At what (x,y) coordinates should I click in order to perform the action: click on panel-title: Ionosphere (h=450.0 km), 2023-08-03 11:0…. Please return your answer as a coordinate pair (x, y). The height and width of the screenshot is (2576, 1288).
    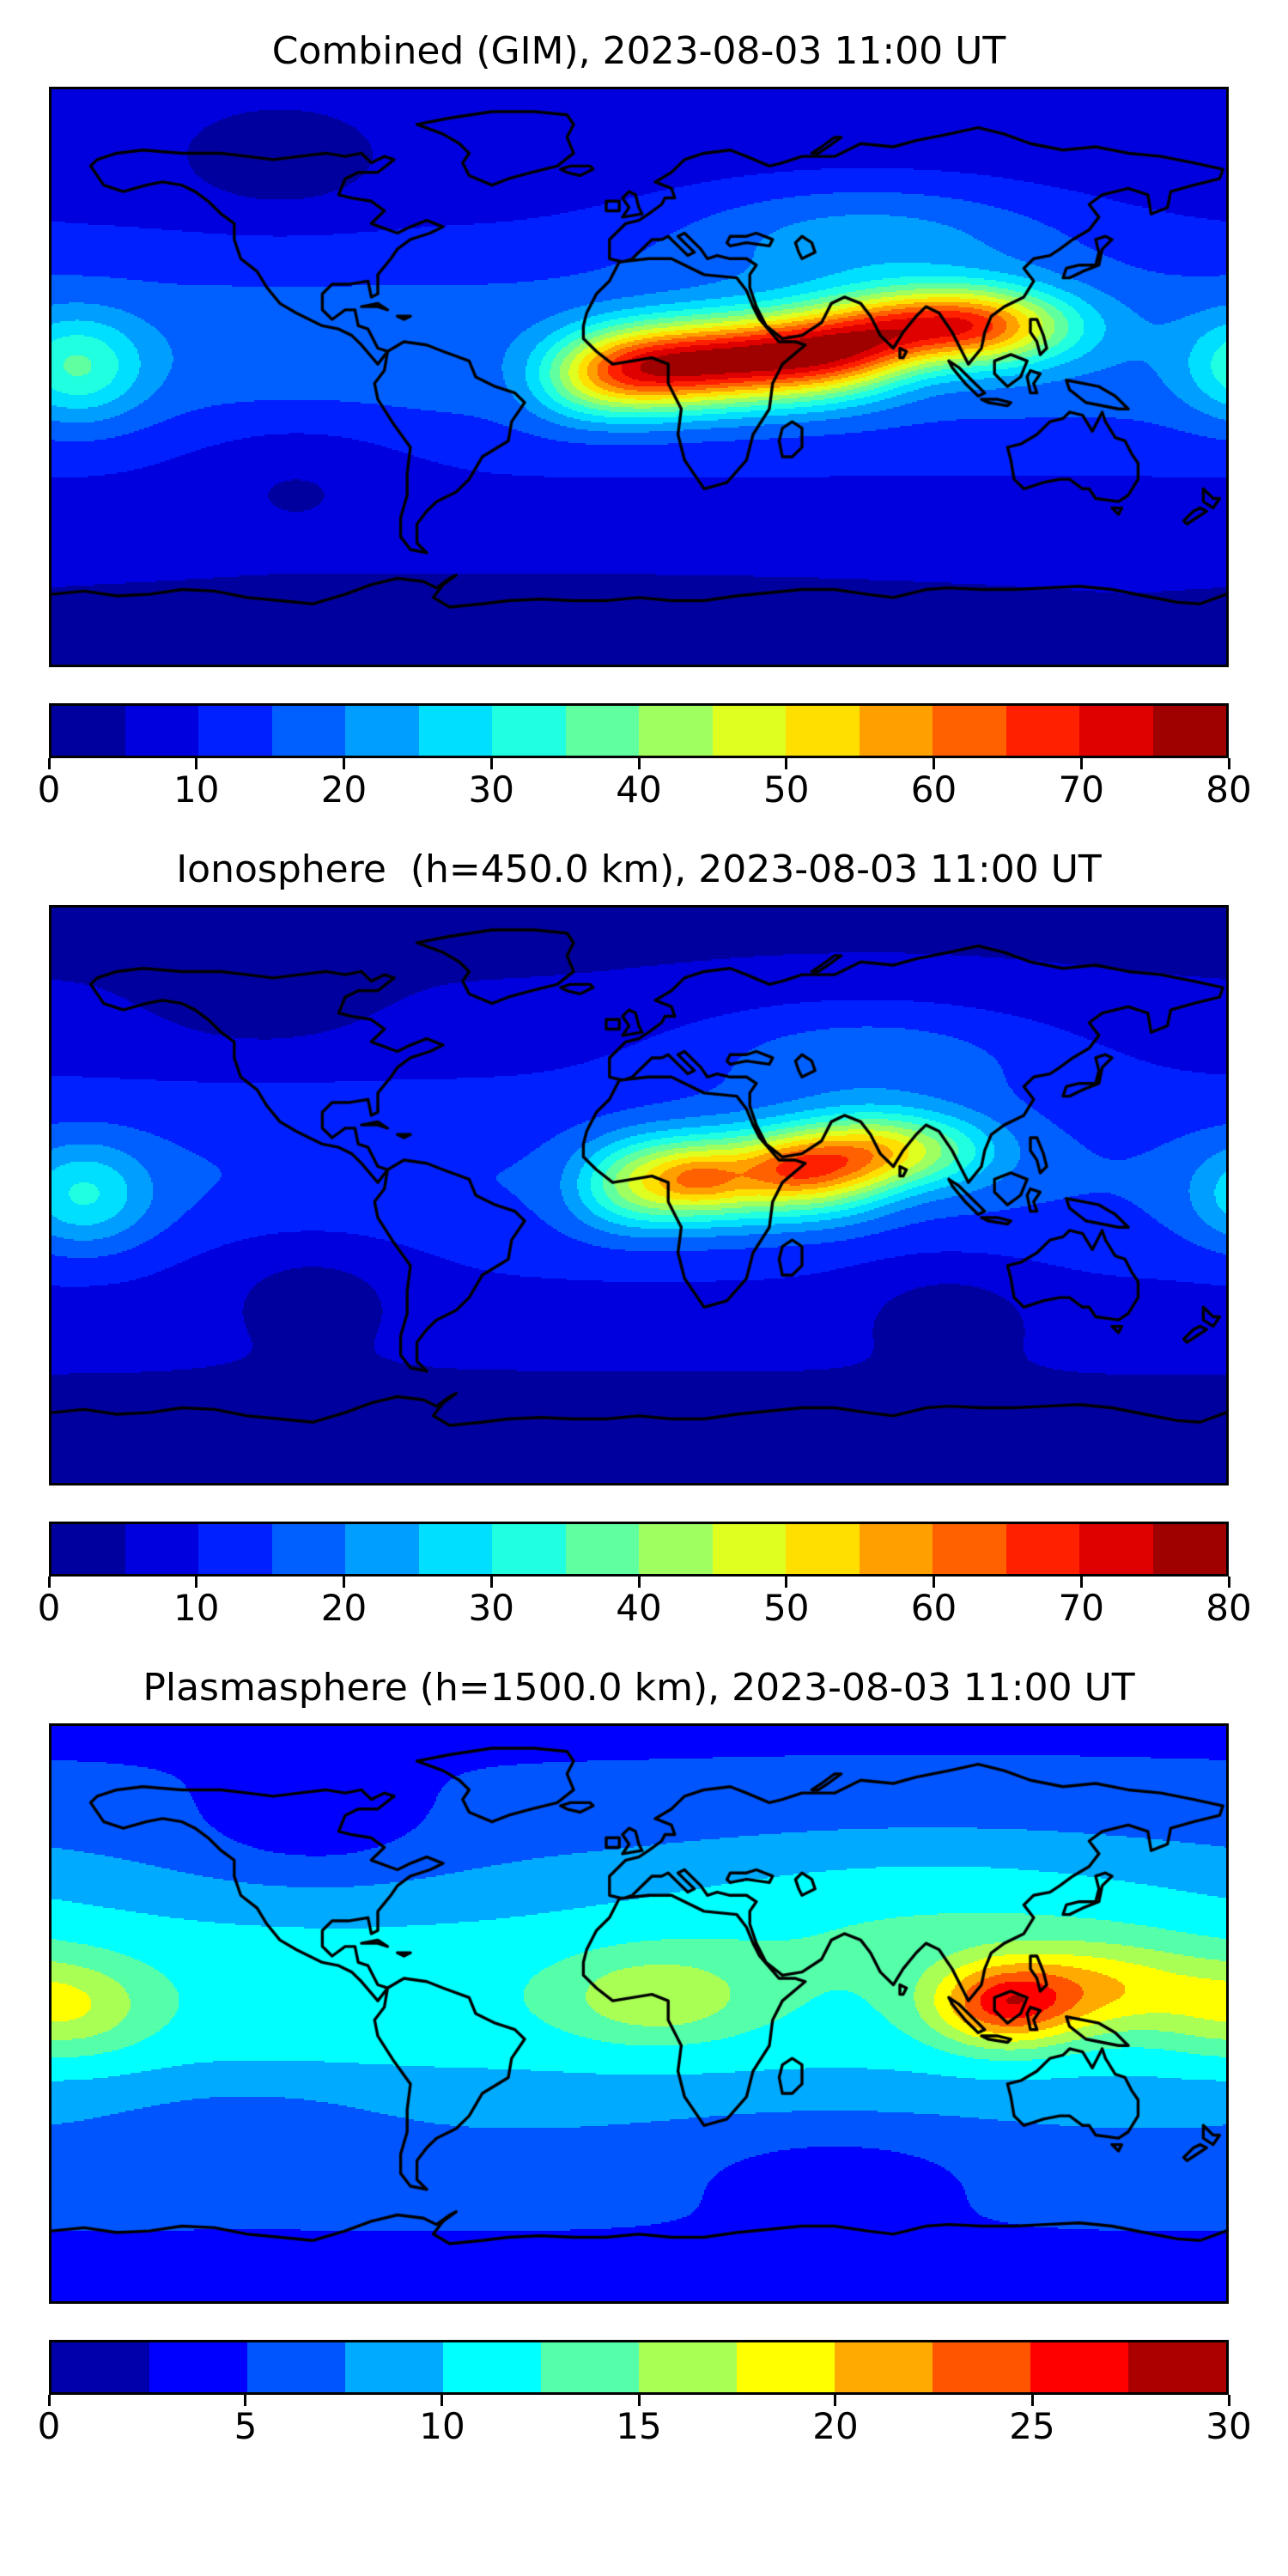
    Looking at the image, I should click on (639, 870).